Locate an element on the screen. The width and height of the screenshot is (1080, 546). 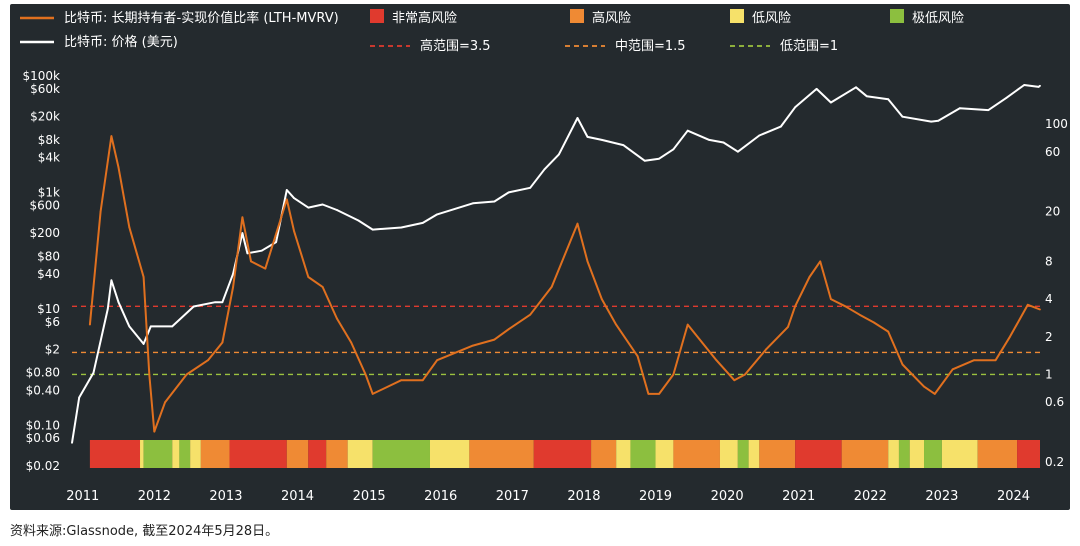
x-tick-label: 2017 is located at coordinates (512, 496).